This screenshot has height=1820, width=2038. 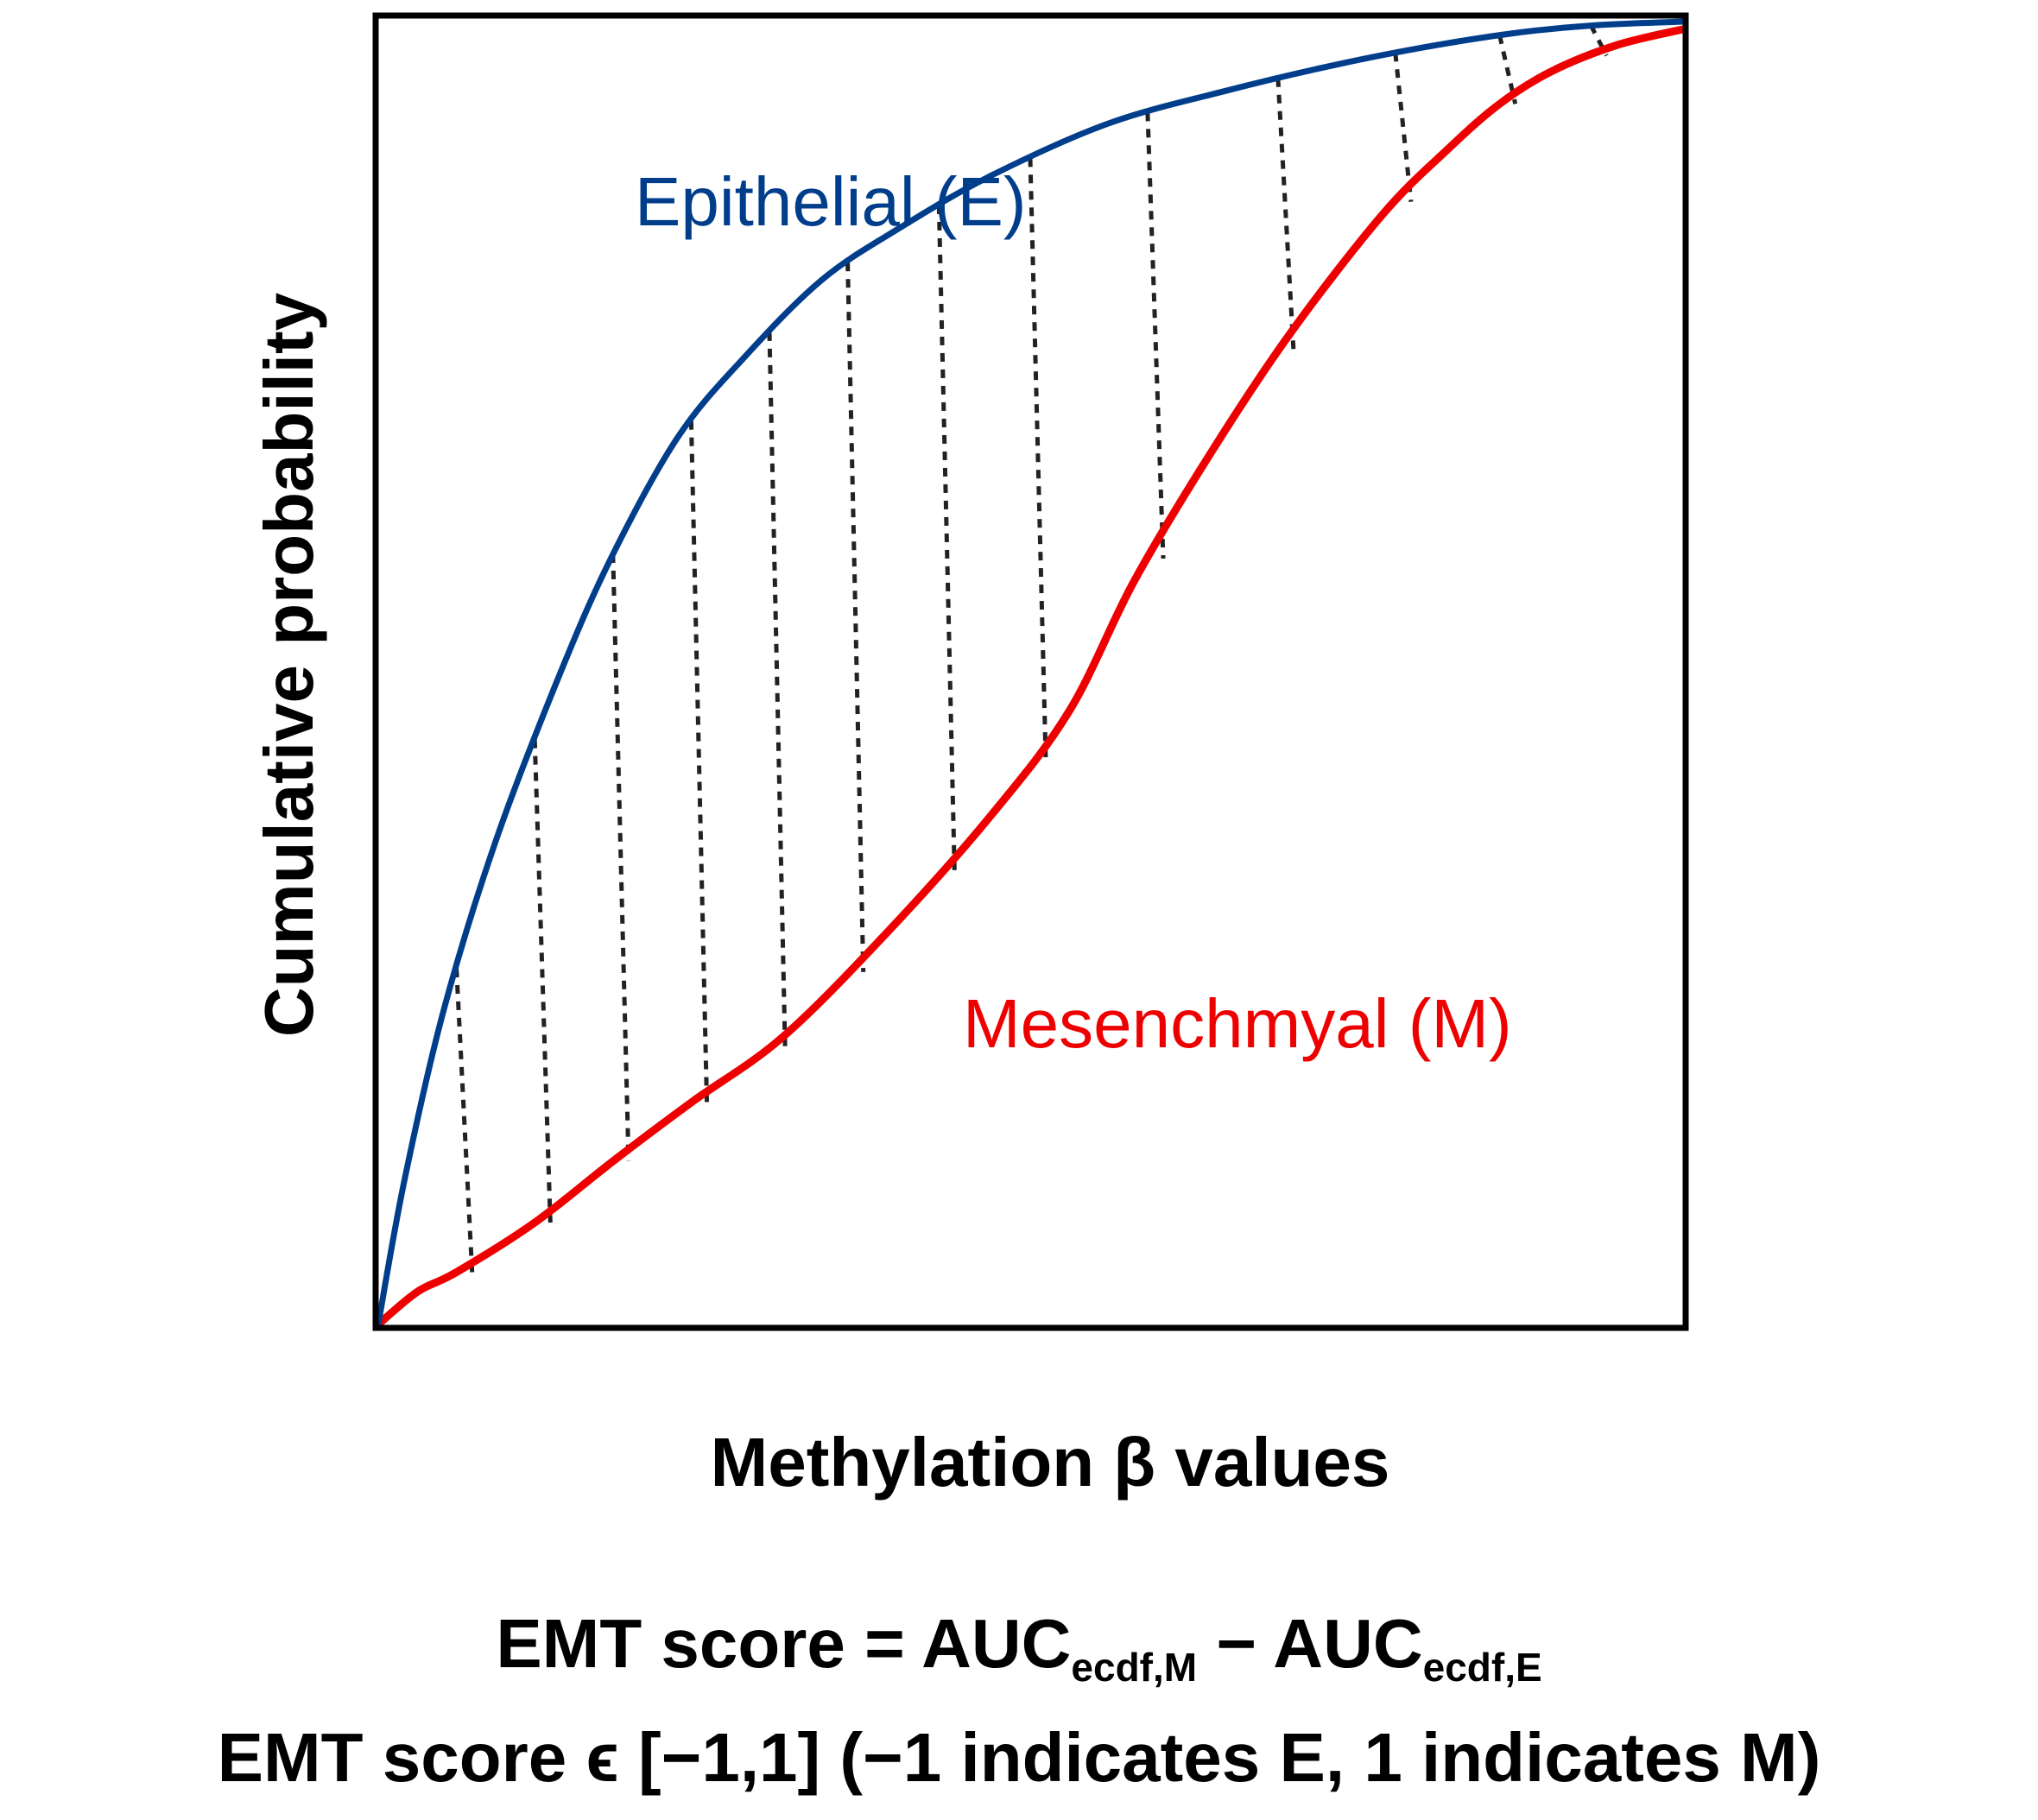 I want to click on formula-subscript-m: ecdf,M, so click(x=1134, y=1668).